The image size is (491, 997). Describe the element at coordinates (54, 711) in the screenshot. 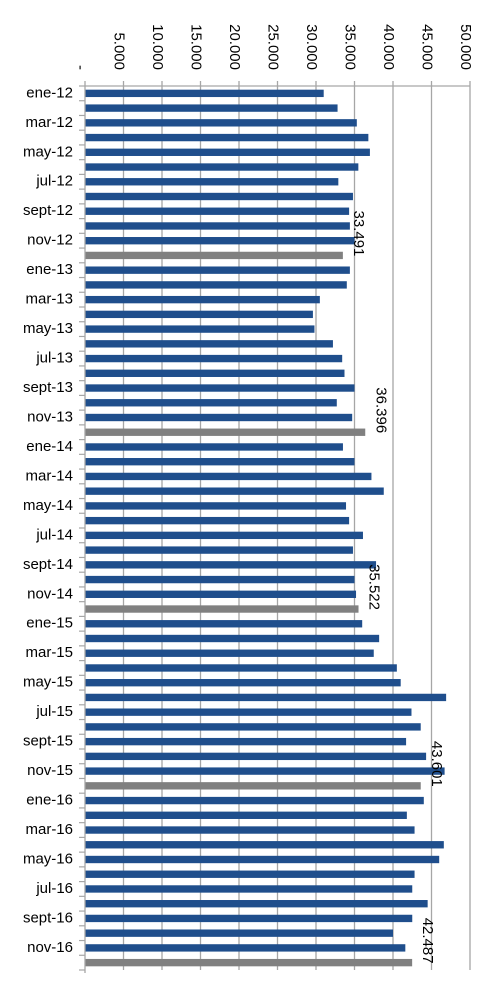

I see `category-label: jul-15` at that location.